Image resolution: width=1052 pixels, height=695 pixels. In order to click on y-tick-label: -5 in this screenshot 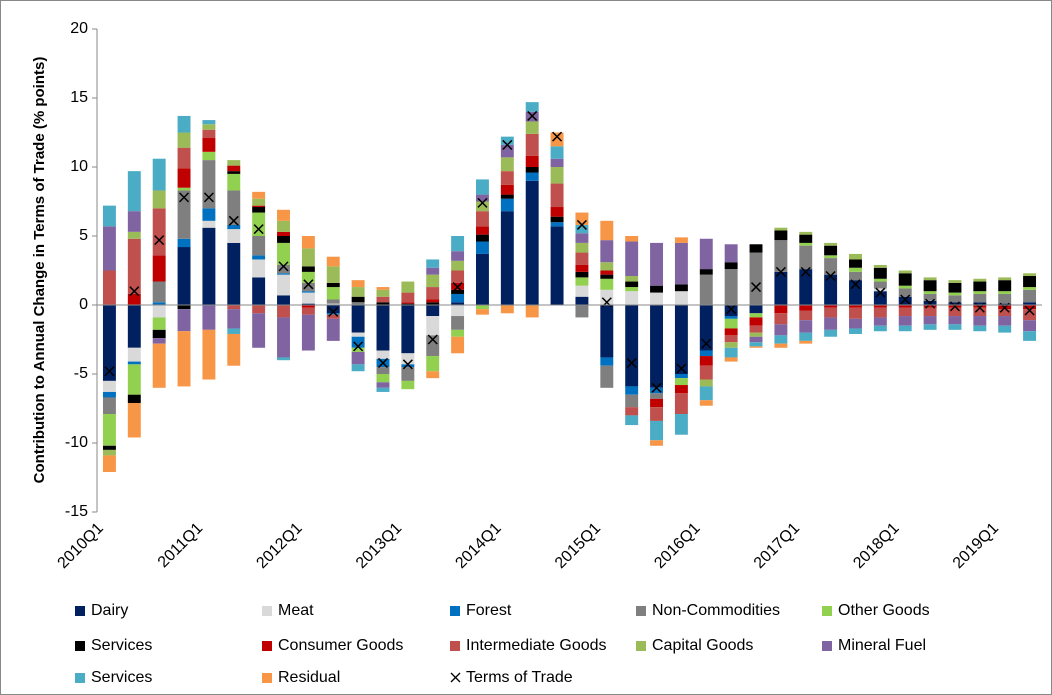, I will do `click(81, 373)`.